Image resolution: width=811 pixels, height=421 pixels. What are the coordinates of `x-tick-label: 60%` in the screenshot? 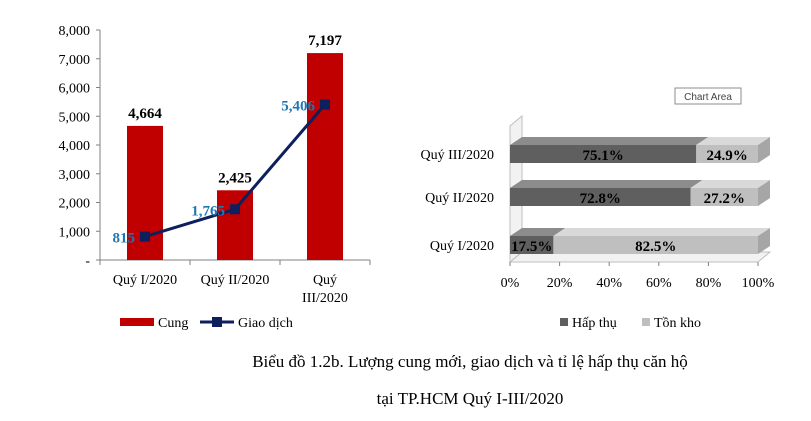 It's located at (659, 283).